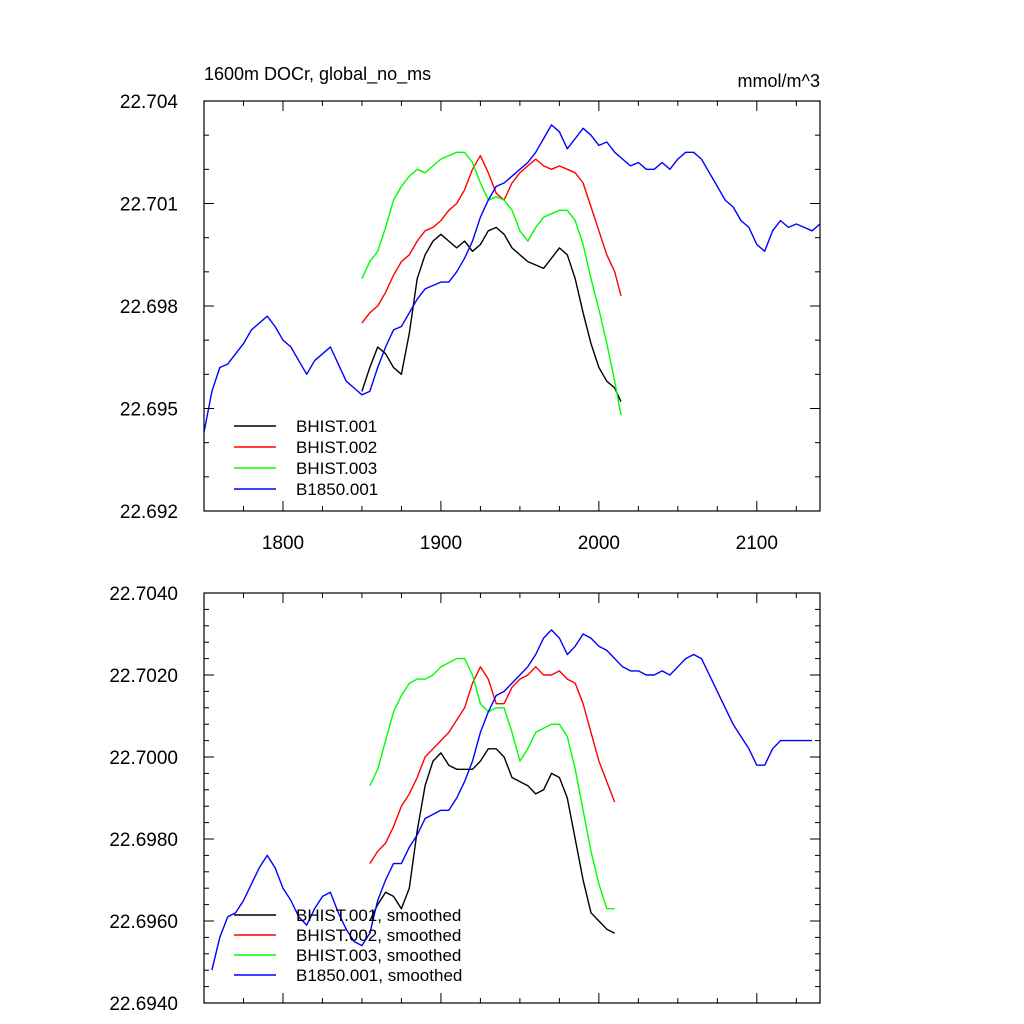 The width and height of the screenshot is (1024, 1024). I want to click on bottom-y-tick-label: 22.6960, so click(143, 922).